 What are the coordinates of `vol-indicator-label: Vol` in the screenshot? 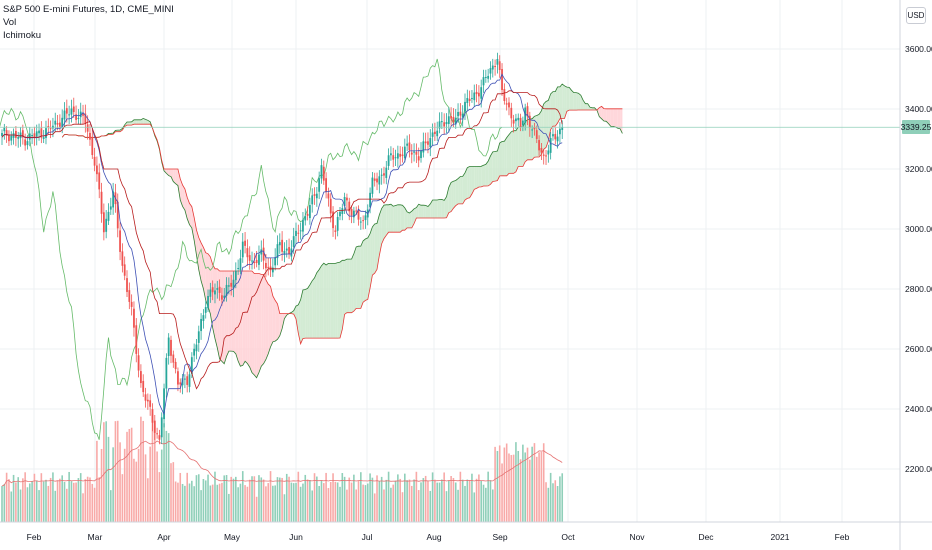 It's located at (10, 22).